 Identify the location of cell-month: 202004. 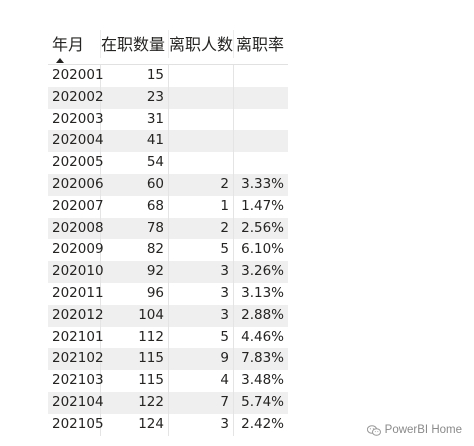
(76, 141).